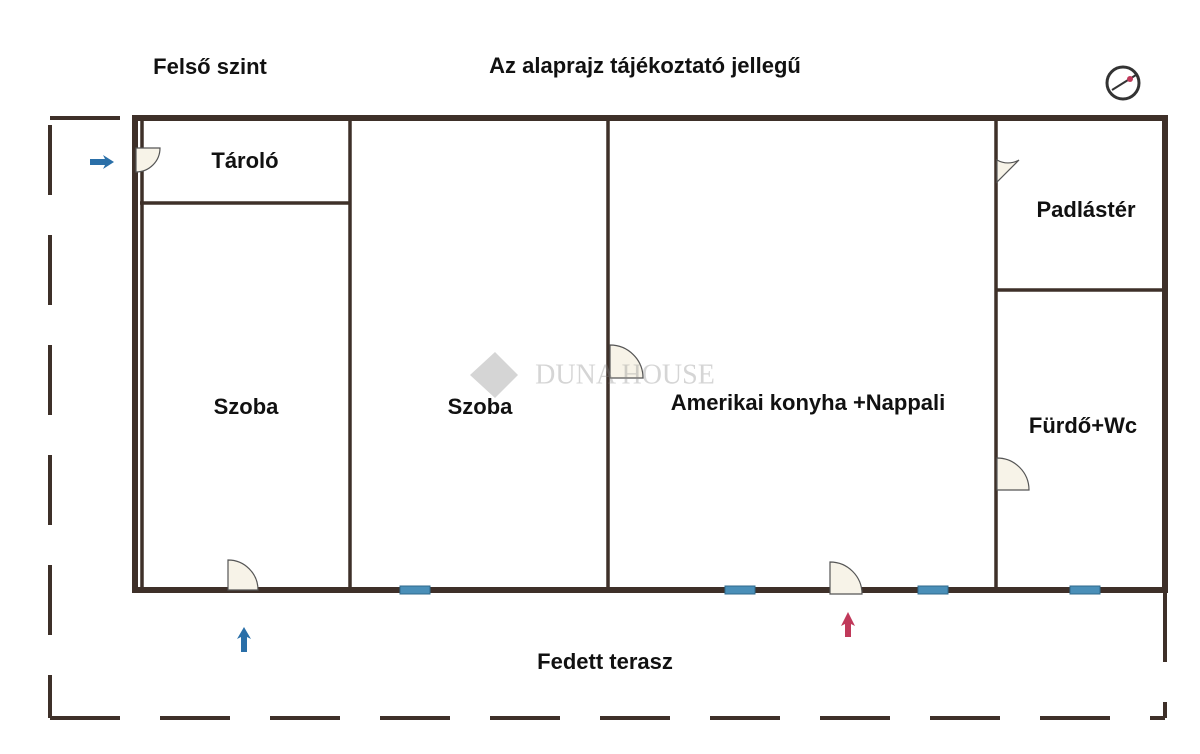 The height and width of the screenshot is (754, 1200). Describe the element at coordinates (750, 590) in the screenshot. I see `windows` at that location.